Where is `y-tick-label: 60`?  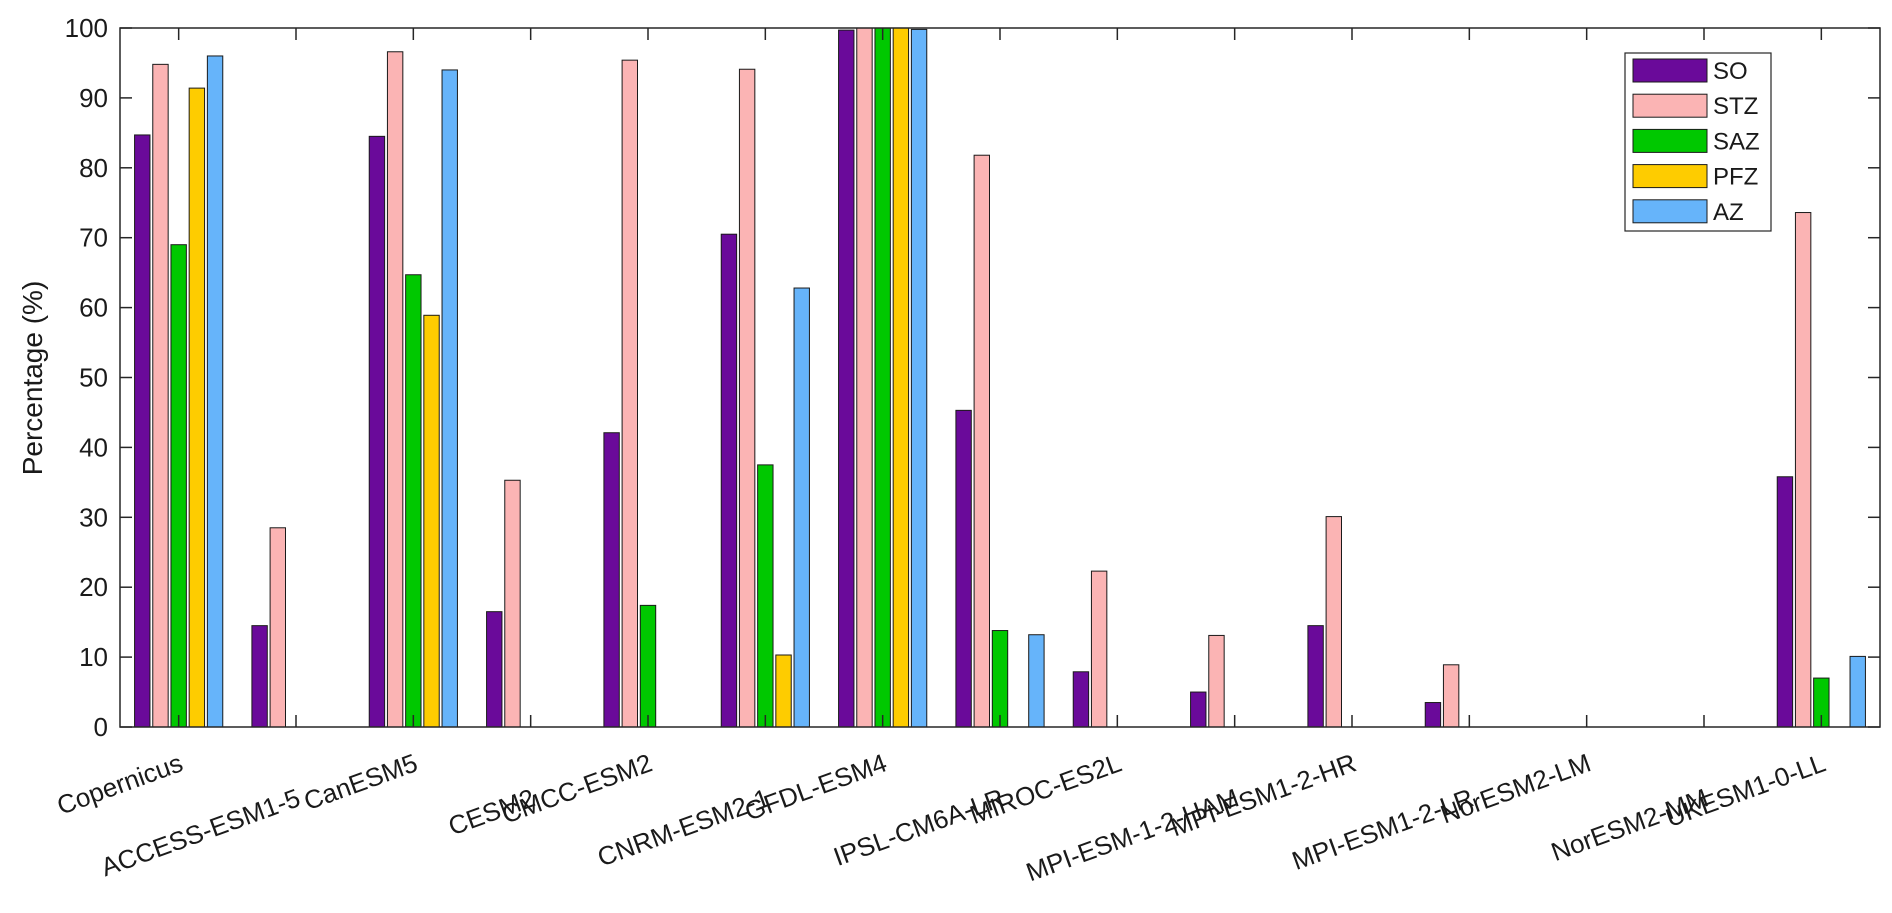 y-tick-label: 60 is located at coordinates (93, 308).